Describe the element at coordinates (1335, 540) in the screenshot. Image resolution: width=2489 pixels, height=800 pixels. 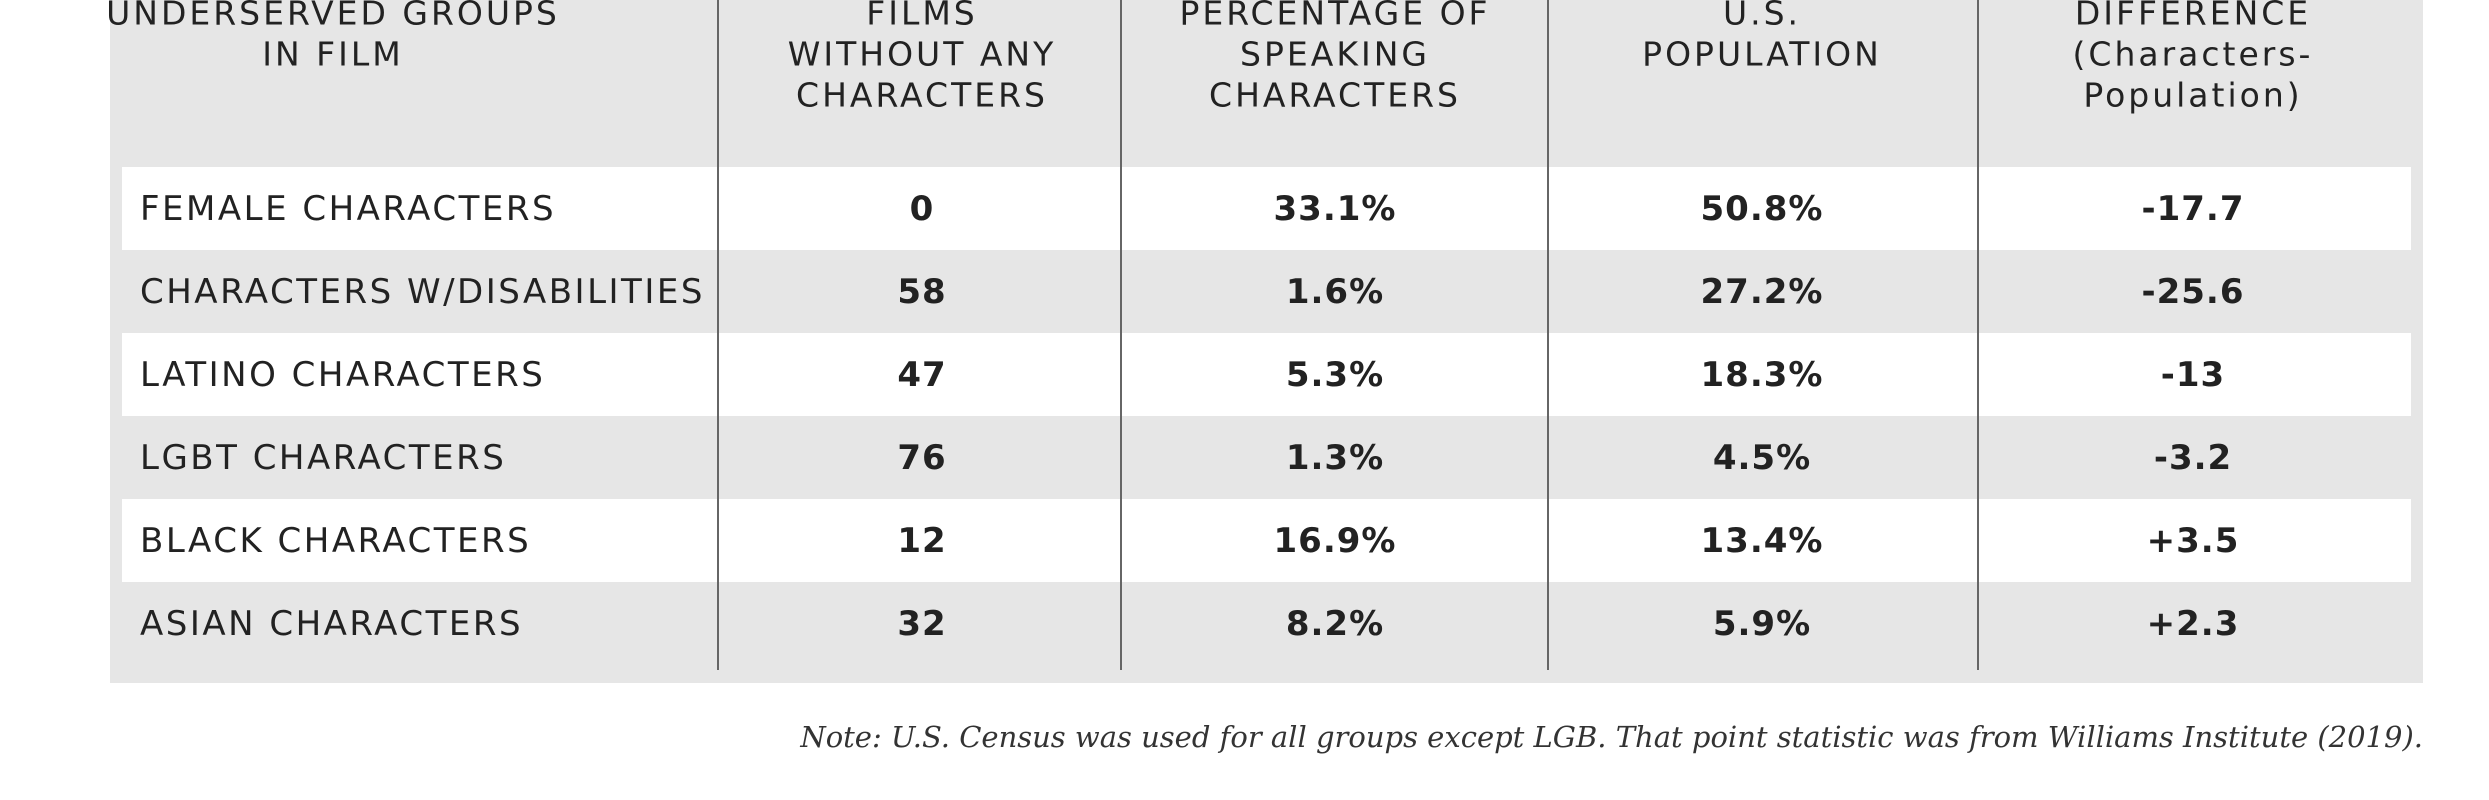
I see `cell-value: 16.9%` at that location.